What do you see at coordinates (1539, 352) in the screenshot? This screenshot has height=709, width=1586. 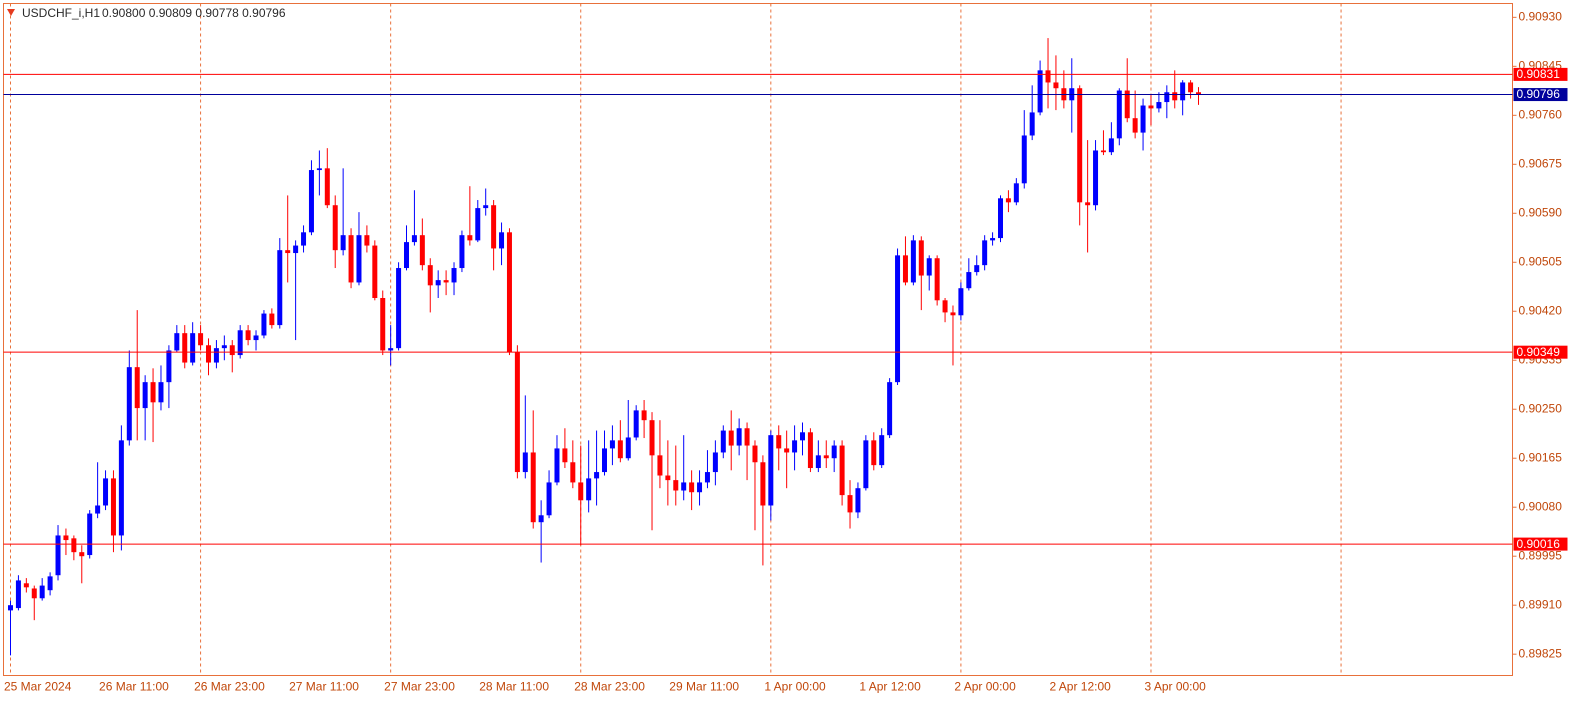 I see `price-line-label: 0.90349` at bounding box center [1539, 352].